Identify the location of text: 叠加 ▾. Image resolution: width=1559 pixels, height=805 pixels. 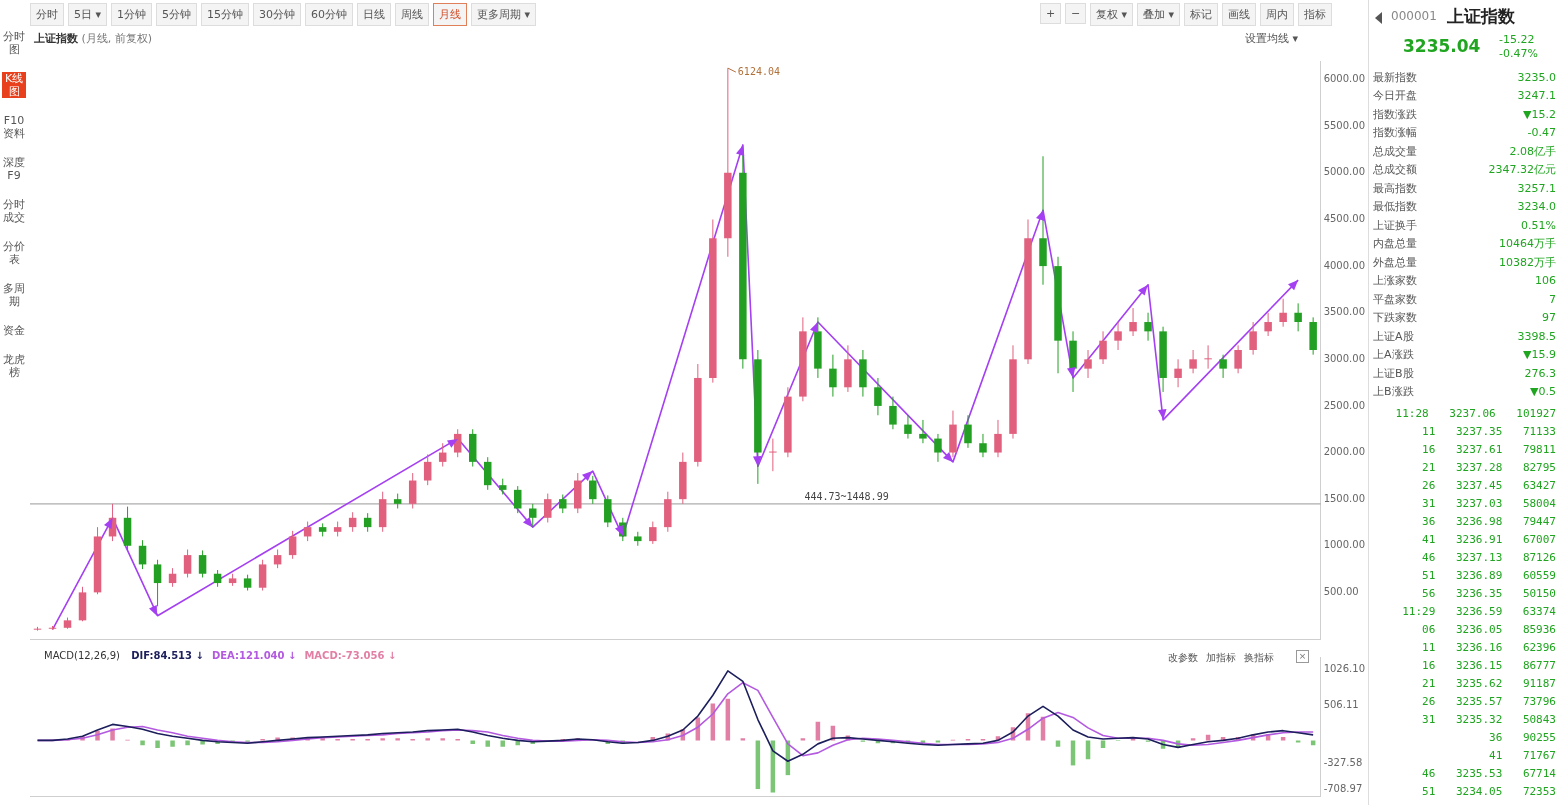
(1159, 14).